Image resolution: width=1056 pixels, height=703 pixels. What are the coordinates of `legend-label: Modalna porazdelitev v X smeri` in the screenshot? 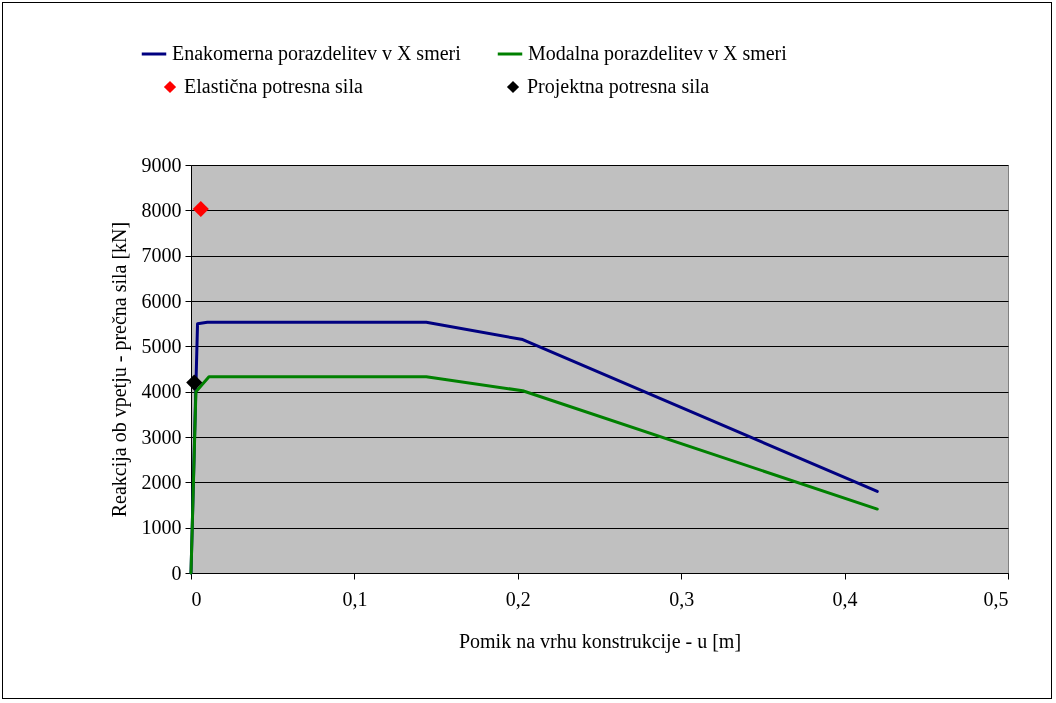 It's located at (658, 53).